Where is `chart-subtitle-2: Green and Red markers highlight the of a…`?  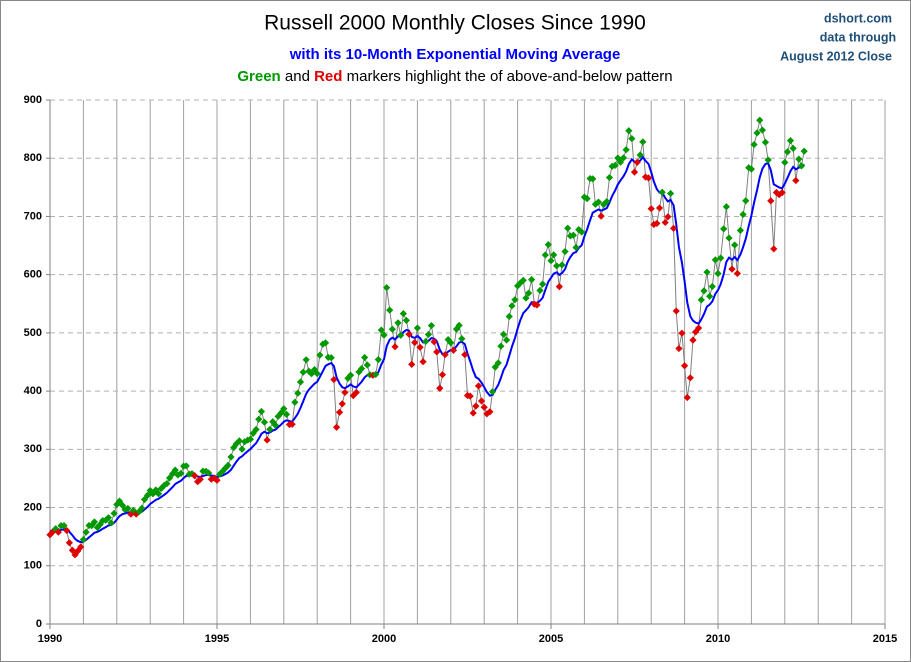 chart-subtitle-2: Green and Red markers highlight the of a… is located at coordinates (454, 76).